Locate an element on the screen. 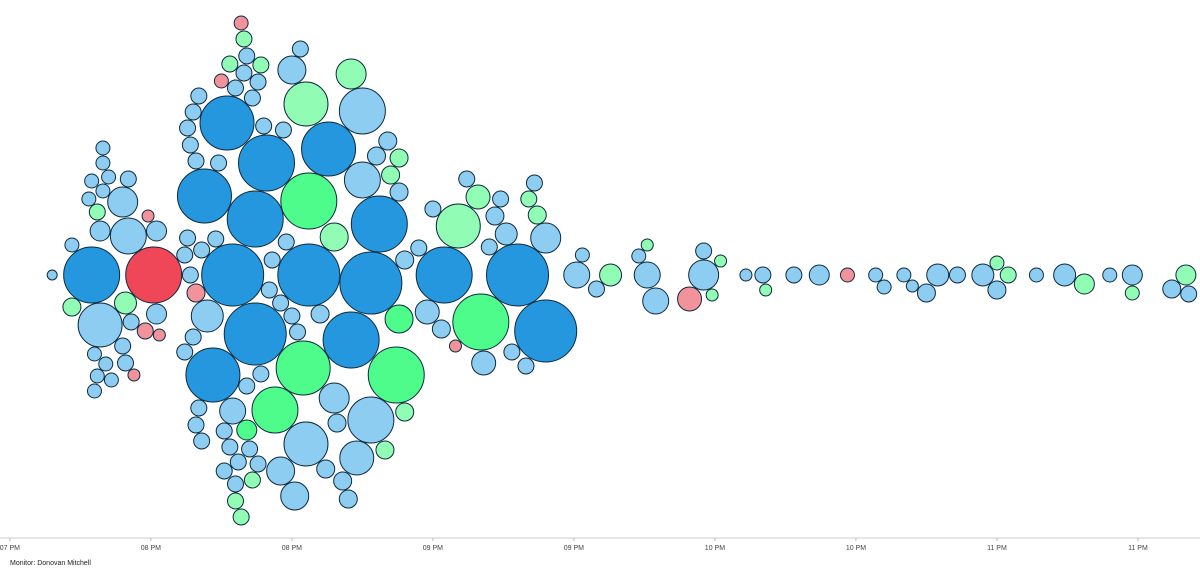  x-tick-label: 08 PM is located at coordinates (292, 548).